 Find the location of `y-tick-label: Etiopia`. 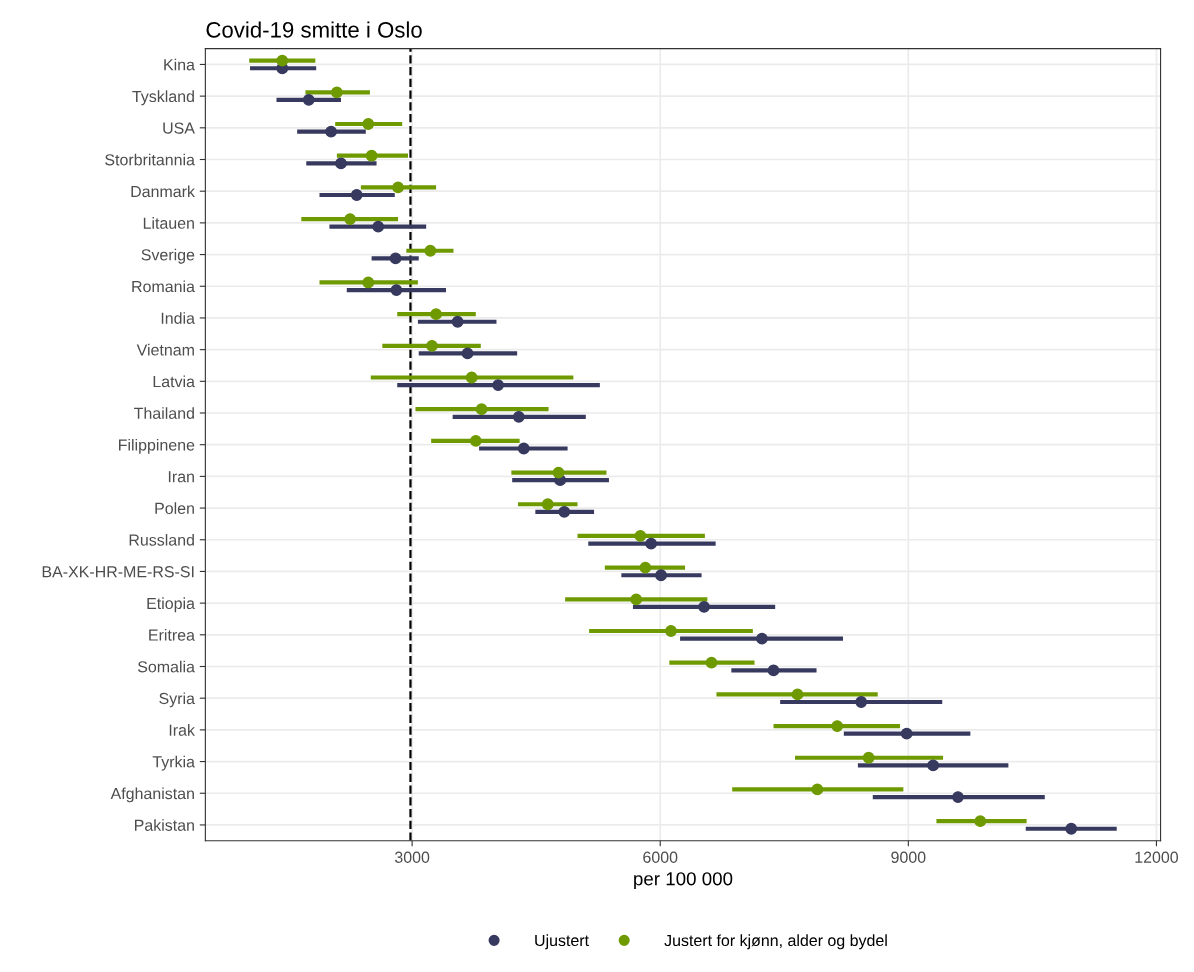

y-tick-label: Etiopia is located at coordinates (171, 605).